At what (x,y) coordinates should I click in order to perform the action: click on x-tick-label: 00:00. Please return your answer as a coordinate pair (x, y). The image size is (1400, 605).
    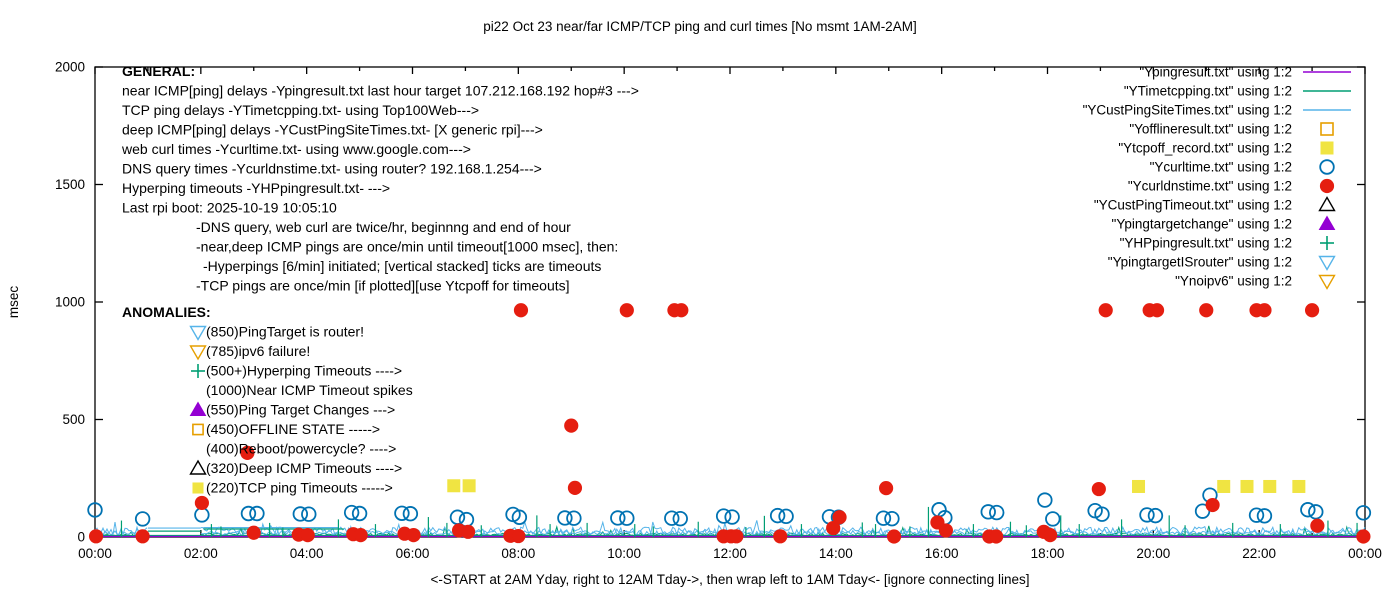
    Looking at the image, I should click on (95, 553).